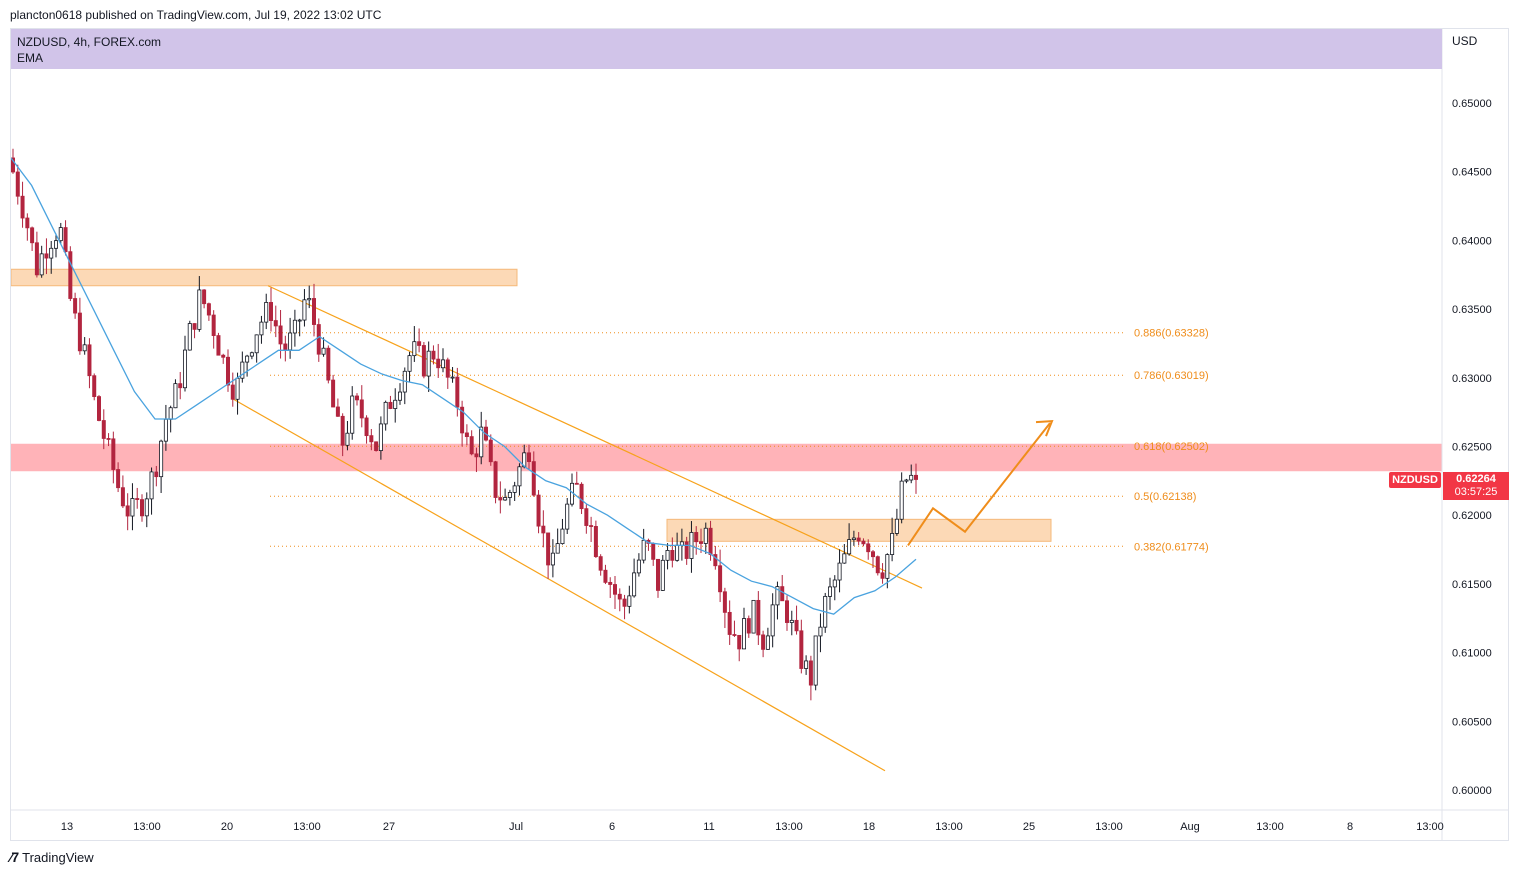 Image resolution: width=1520 pixels, height=875 pixels. I want to click on price-tick-label: 0.60000, so click(1472, 791).